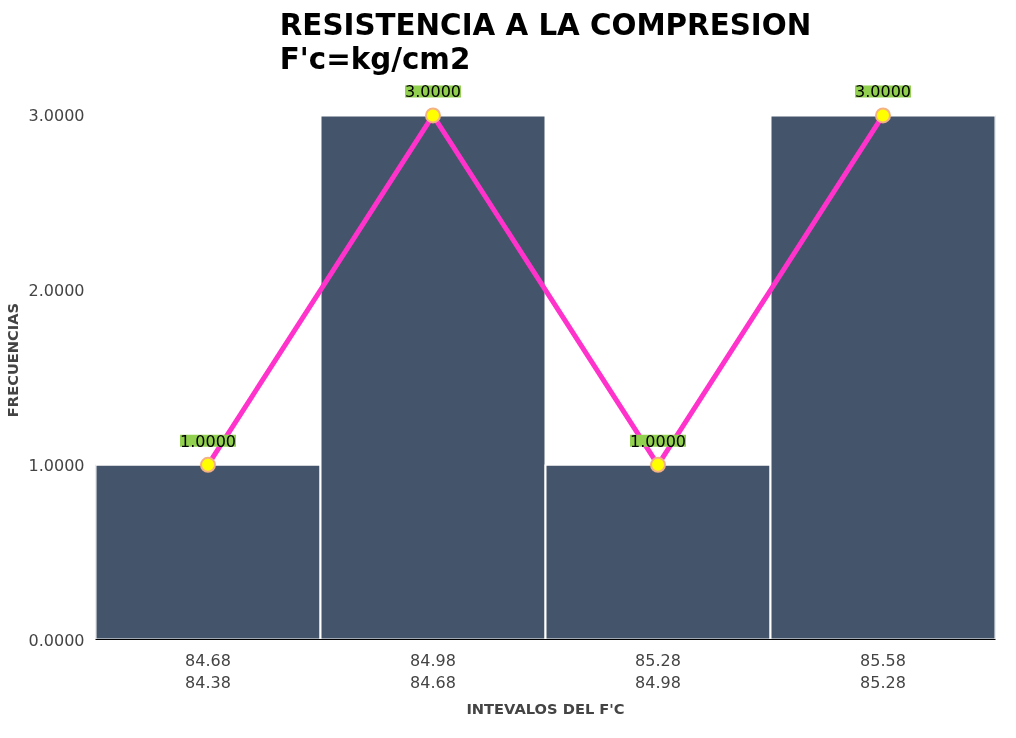  What do you see at coordinates (56, 465) in the screenshot?
I see `y-tick-label: 1.0000` at bounding box center [56, 465].